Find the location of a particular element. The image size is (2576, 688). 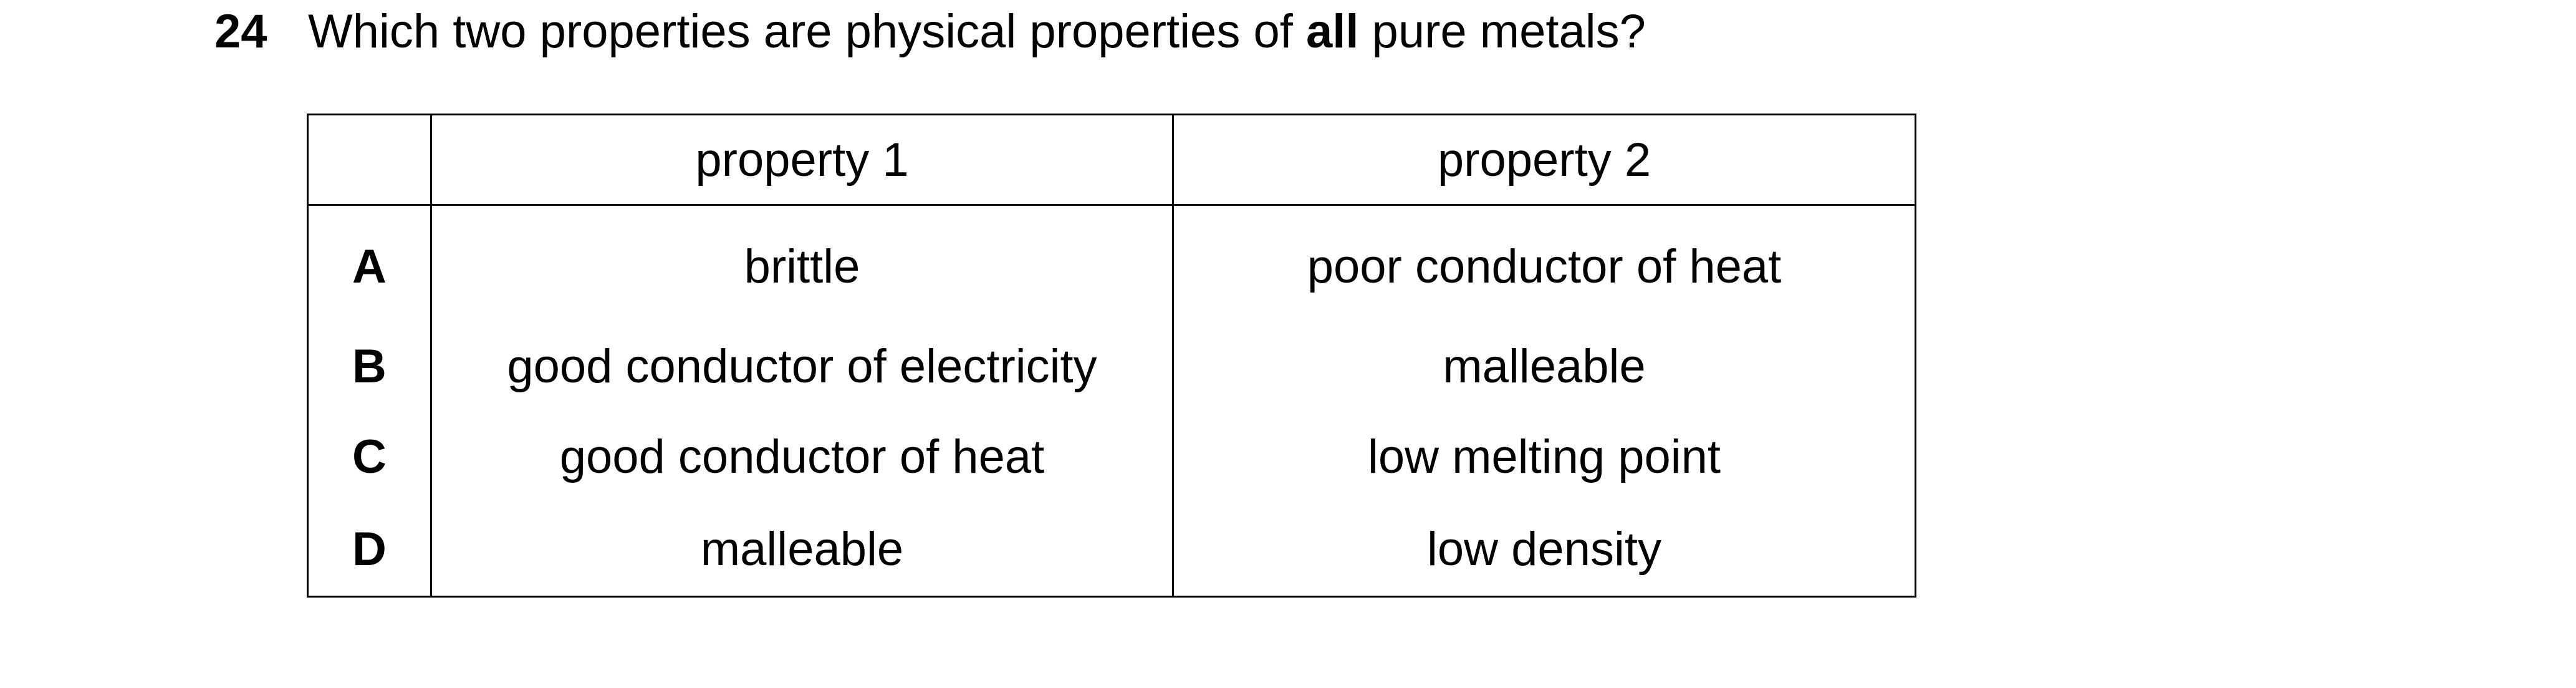

option-property-1: malleable is located at coordinates (801, 549).